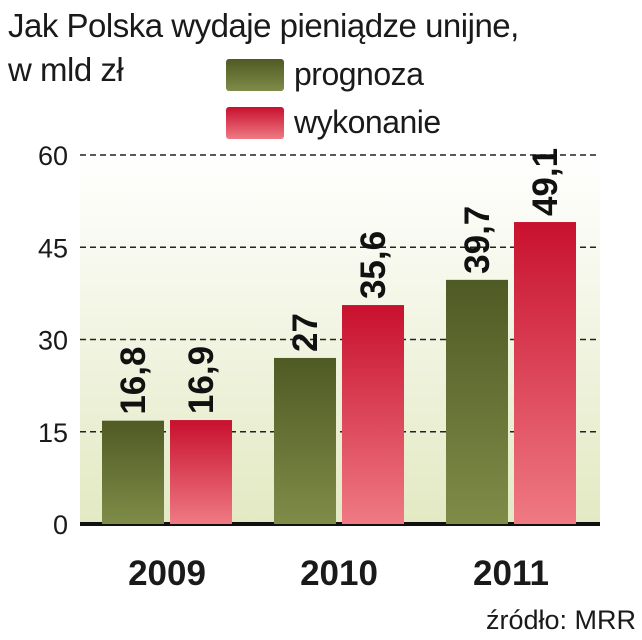 This screenshot has height=640, width=642. I want to click on legend-swatch-wykonanie, so click(255, 122).